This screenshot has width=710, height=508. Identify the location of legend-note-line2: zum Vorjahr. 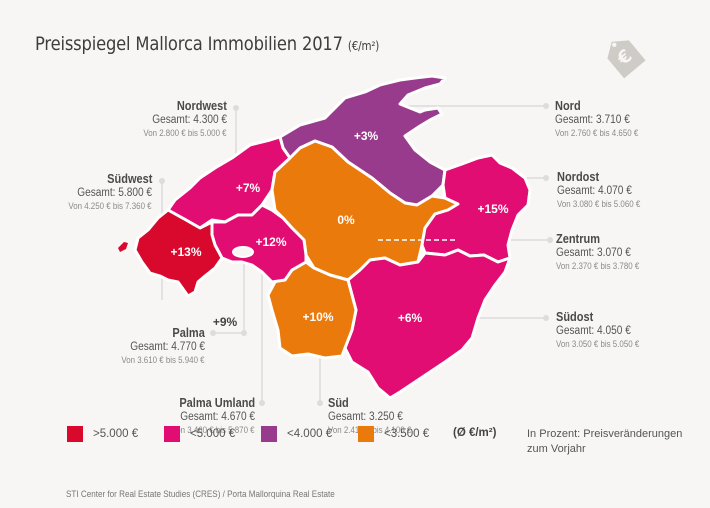
(556, 448).